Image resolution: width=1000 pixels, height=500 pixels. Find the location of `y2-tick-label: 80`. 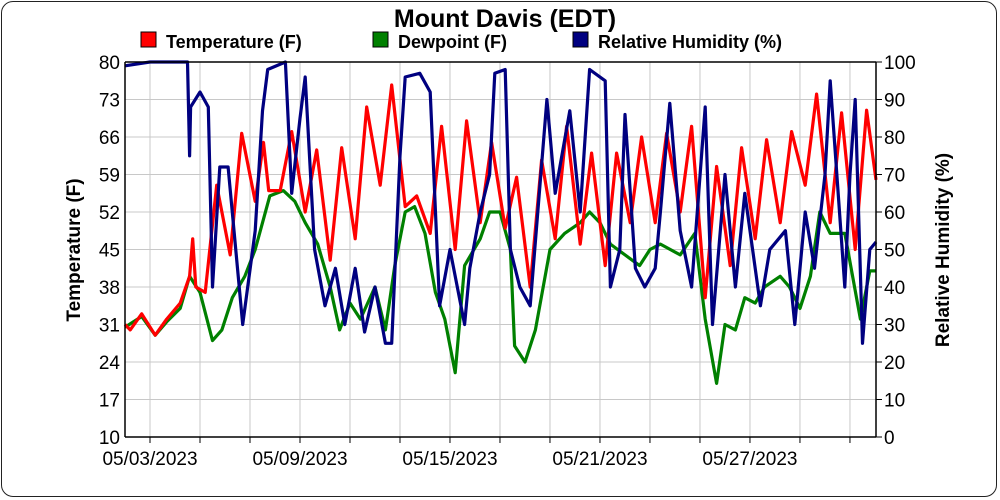

y2-tick-label: 80 is located at coordinates (894, 138).